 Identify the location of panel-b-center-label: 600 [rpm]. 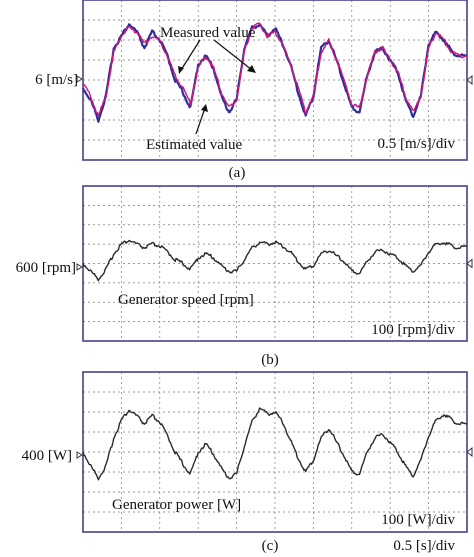
(46, 268).